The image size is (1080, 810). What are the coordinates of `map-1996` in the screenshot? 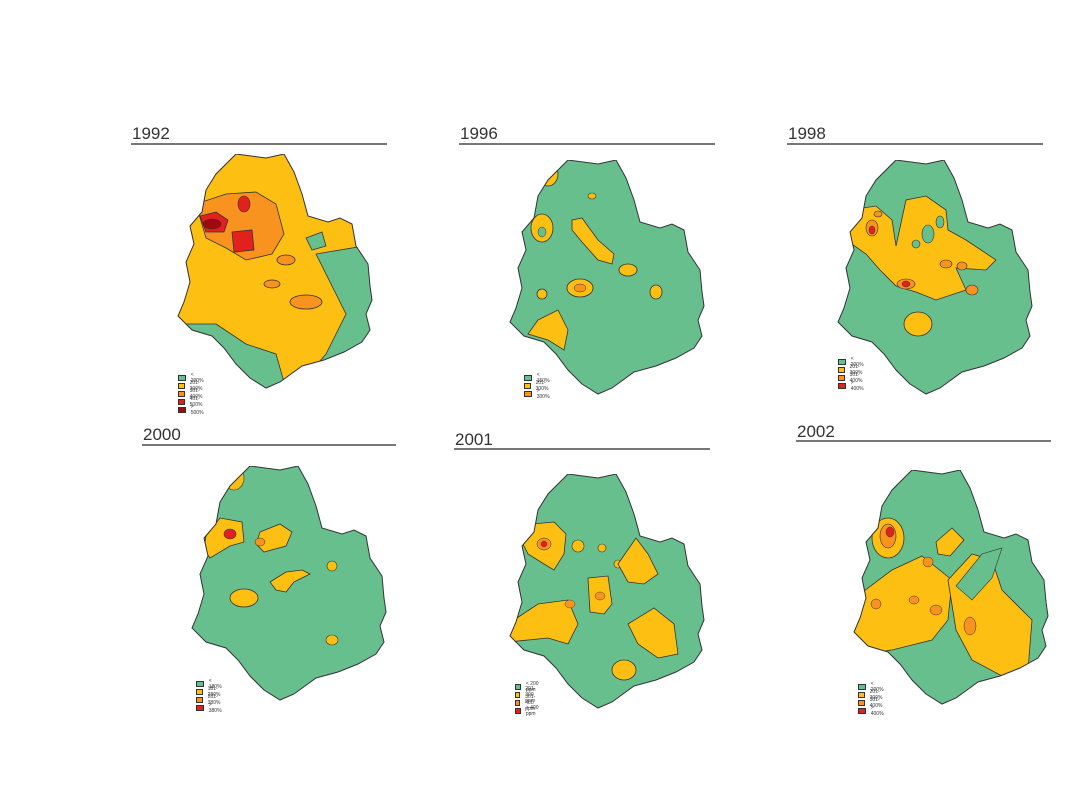 It's located at (607, 277).